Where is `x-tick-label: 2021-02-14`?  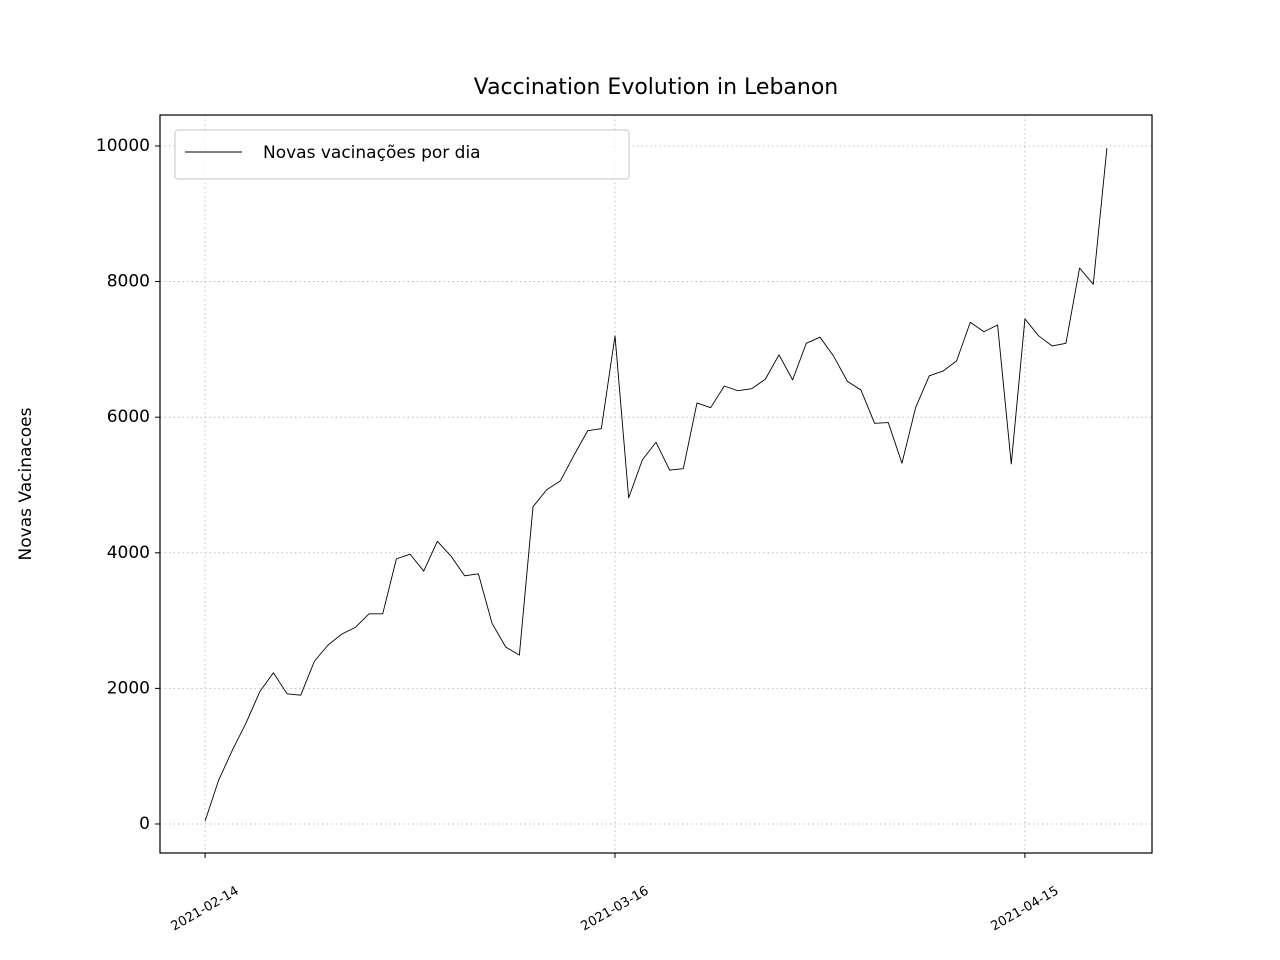
x-tick-label: 2021-02-14 is located at coordinates (205, 909).